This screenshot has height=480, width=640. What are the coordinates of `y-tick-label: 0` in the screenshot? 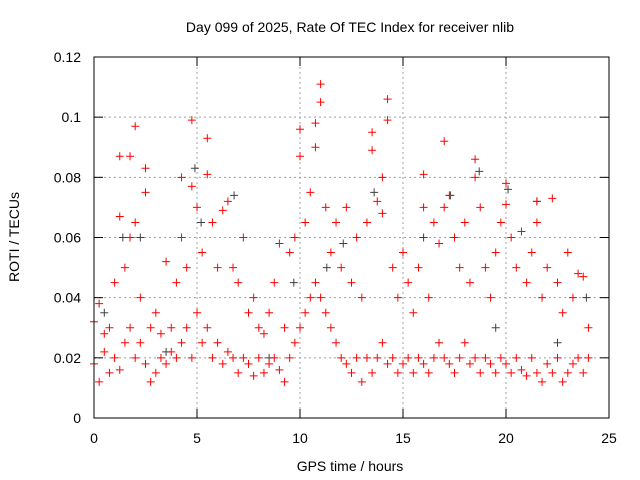 It's located at (77, 418).